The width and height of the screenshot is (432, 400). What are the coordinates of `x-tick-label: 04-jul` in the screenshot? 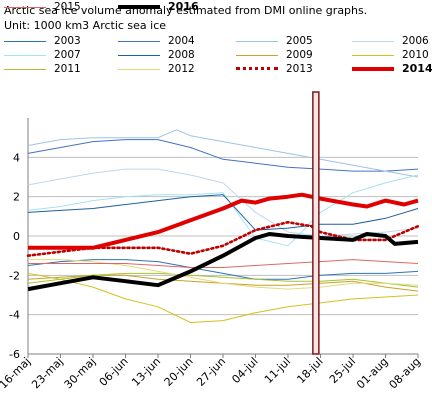 It's located at (244, 370).